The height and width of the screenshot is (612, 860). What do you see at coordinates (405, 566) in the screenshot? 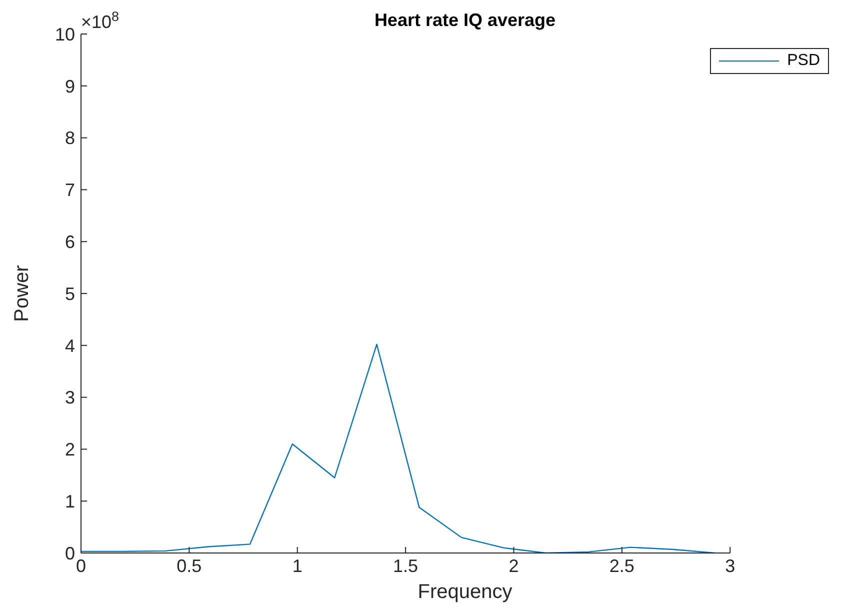
I see `x-tick-label: 1.5` at bounding box center [405, 566].